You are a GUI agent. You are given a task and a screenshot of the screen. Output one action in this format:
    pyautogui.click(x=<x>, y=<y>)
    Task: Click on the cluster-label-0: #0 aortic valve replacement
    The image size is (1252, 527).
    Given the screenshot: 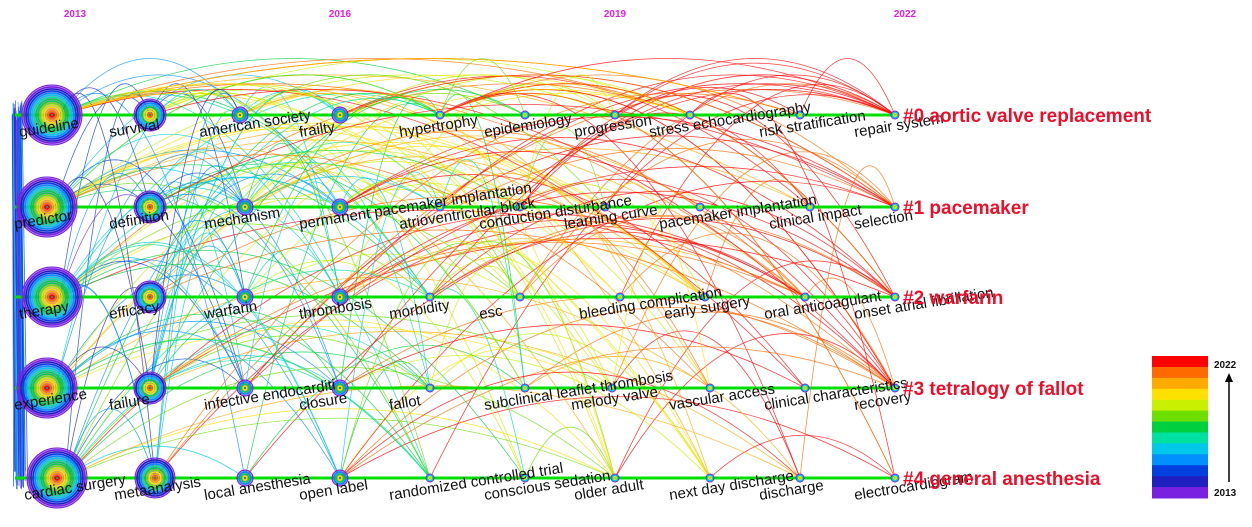 What is the action you would take?
    pyautogui.click(x=1027, y=116)
    